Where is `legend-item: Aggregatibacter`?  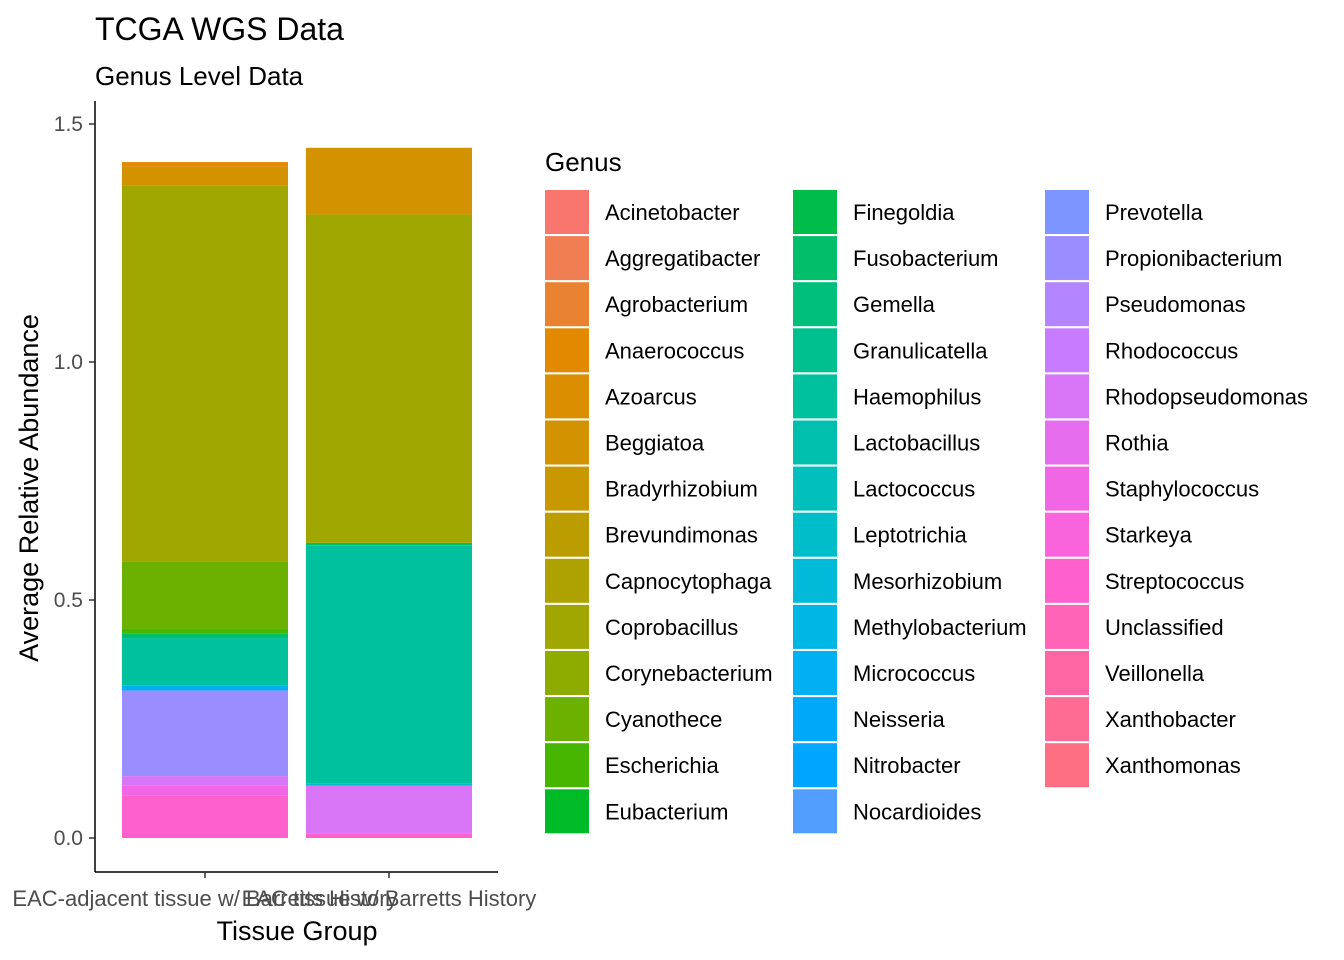
legend-item: Aggregatibacter is located at coordinates (652, 258).